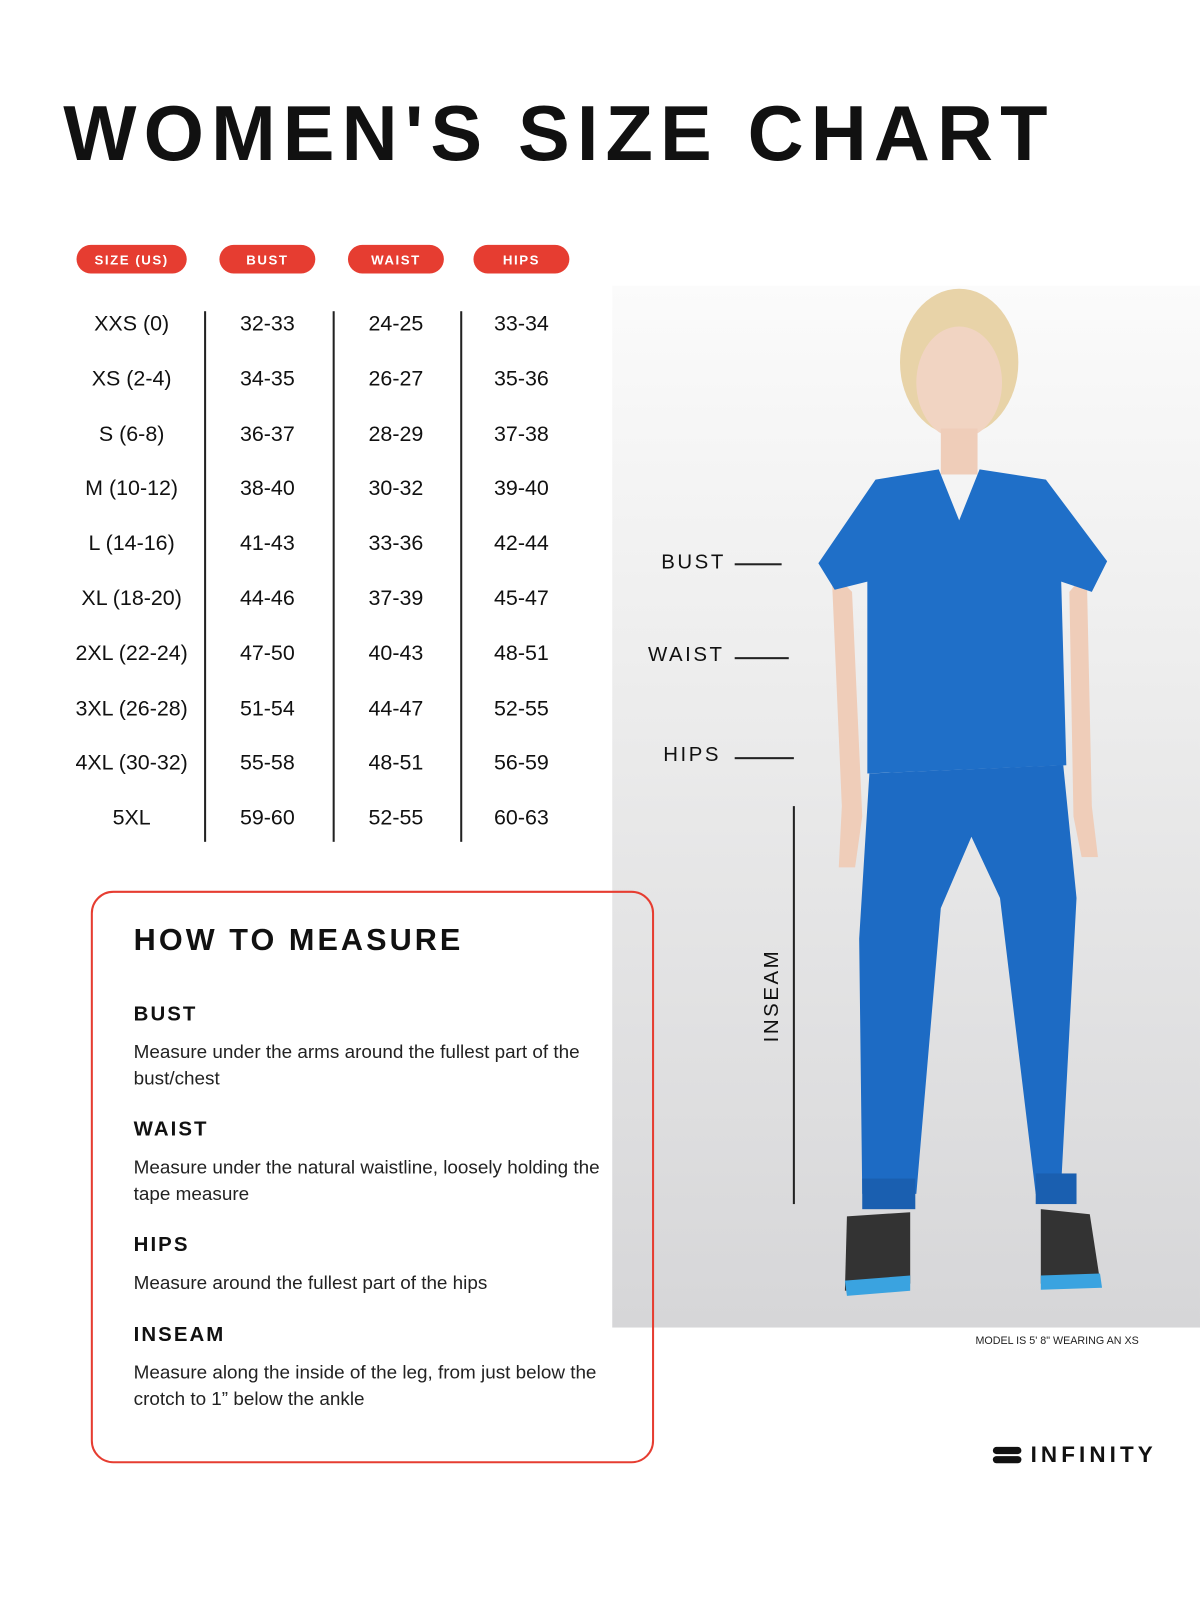 Image resolution: width=1200 pixels, height=1600 pixels. Describe the element at coordinates (693, 562) in the screenshot. I see `bust-label: BUST` at that location.